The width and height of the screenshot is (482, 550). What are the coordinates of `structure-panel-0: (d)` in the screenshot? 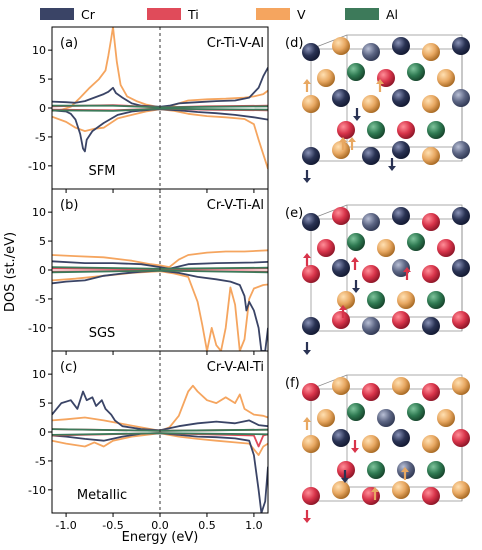 It's located at (377, 108).